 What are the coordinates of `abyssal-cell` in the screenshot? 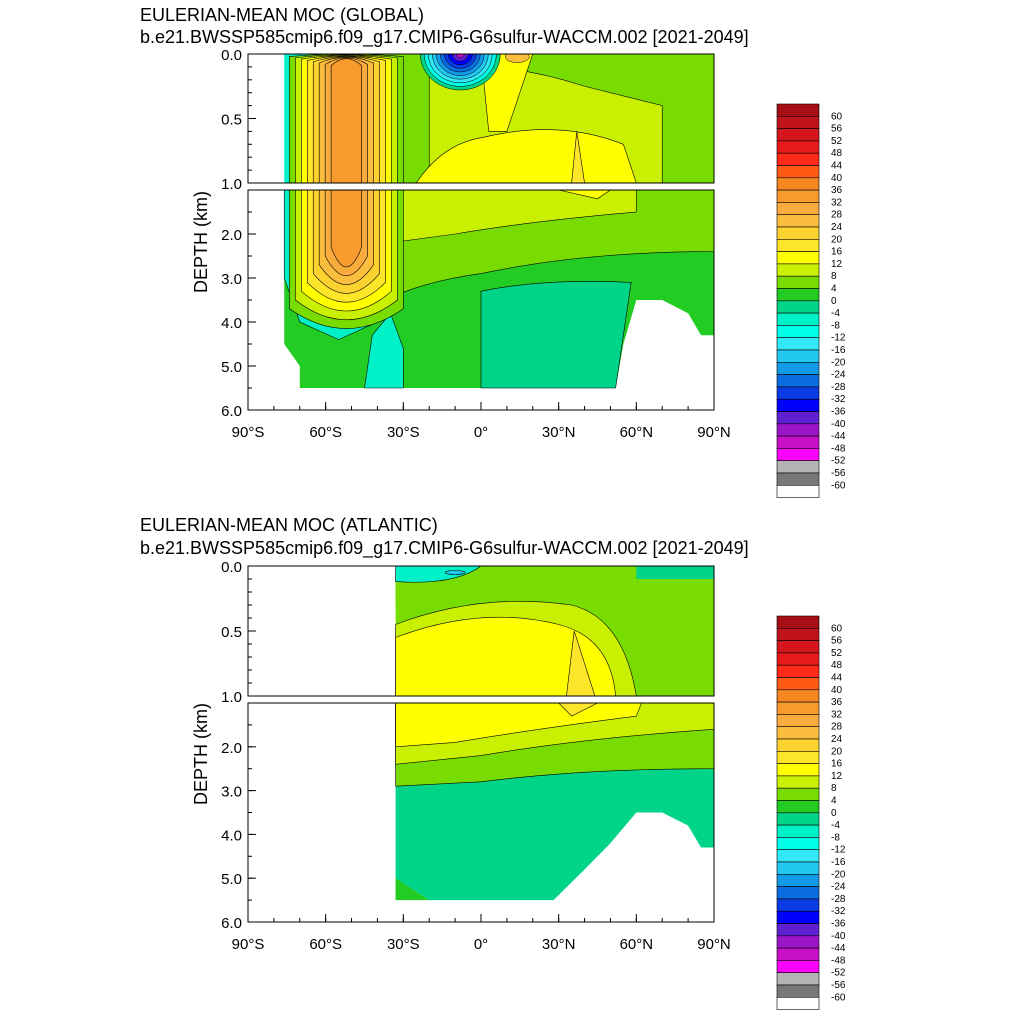 It's located at (556, 335).